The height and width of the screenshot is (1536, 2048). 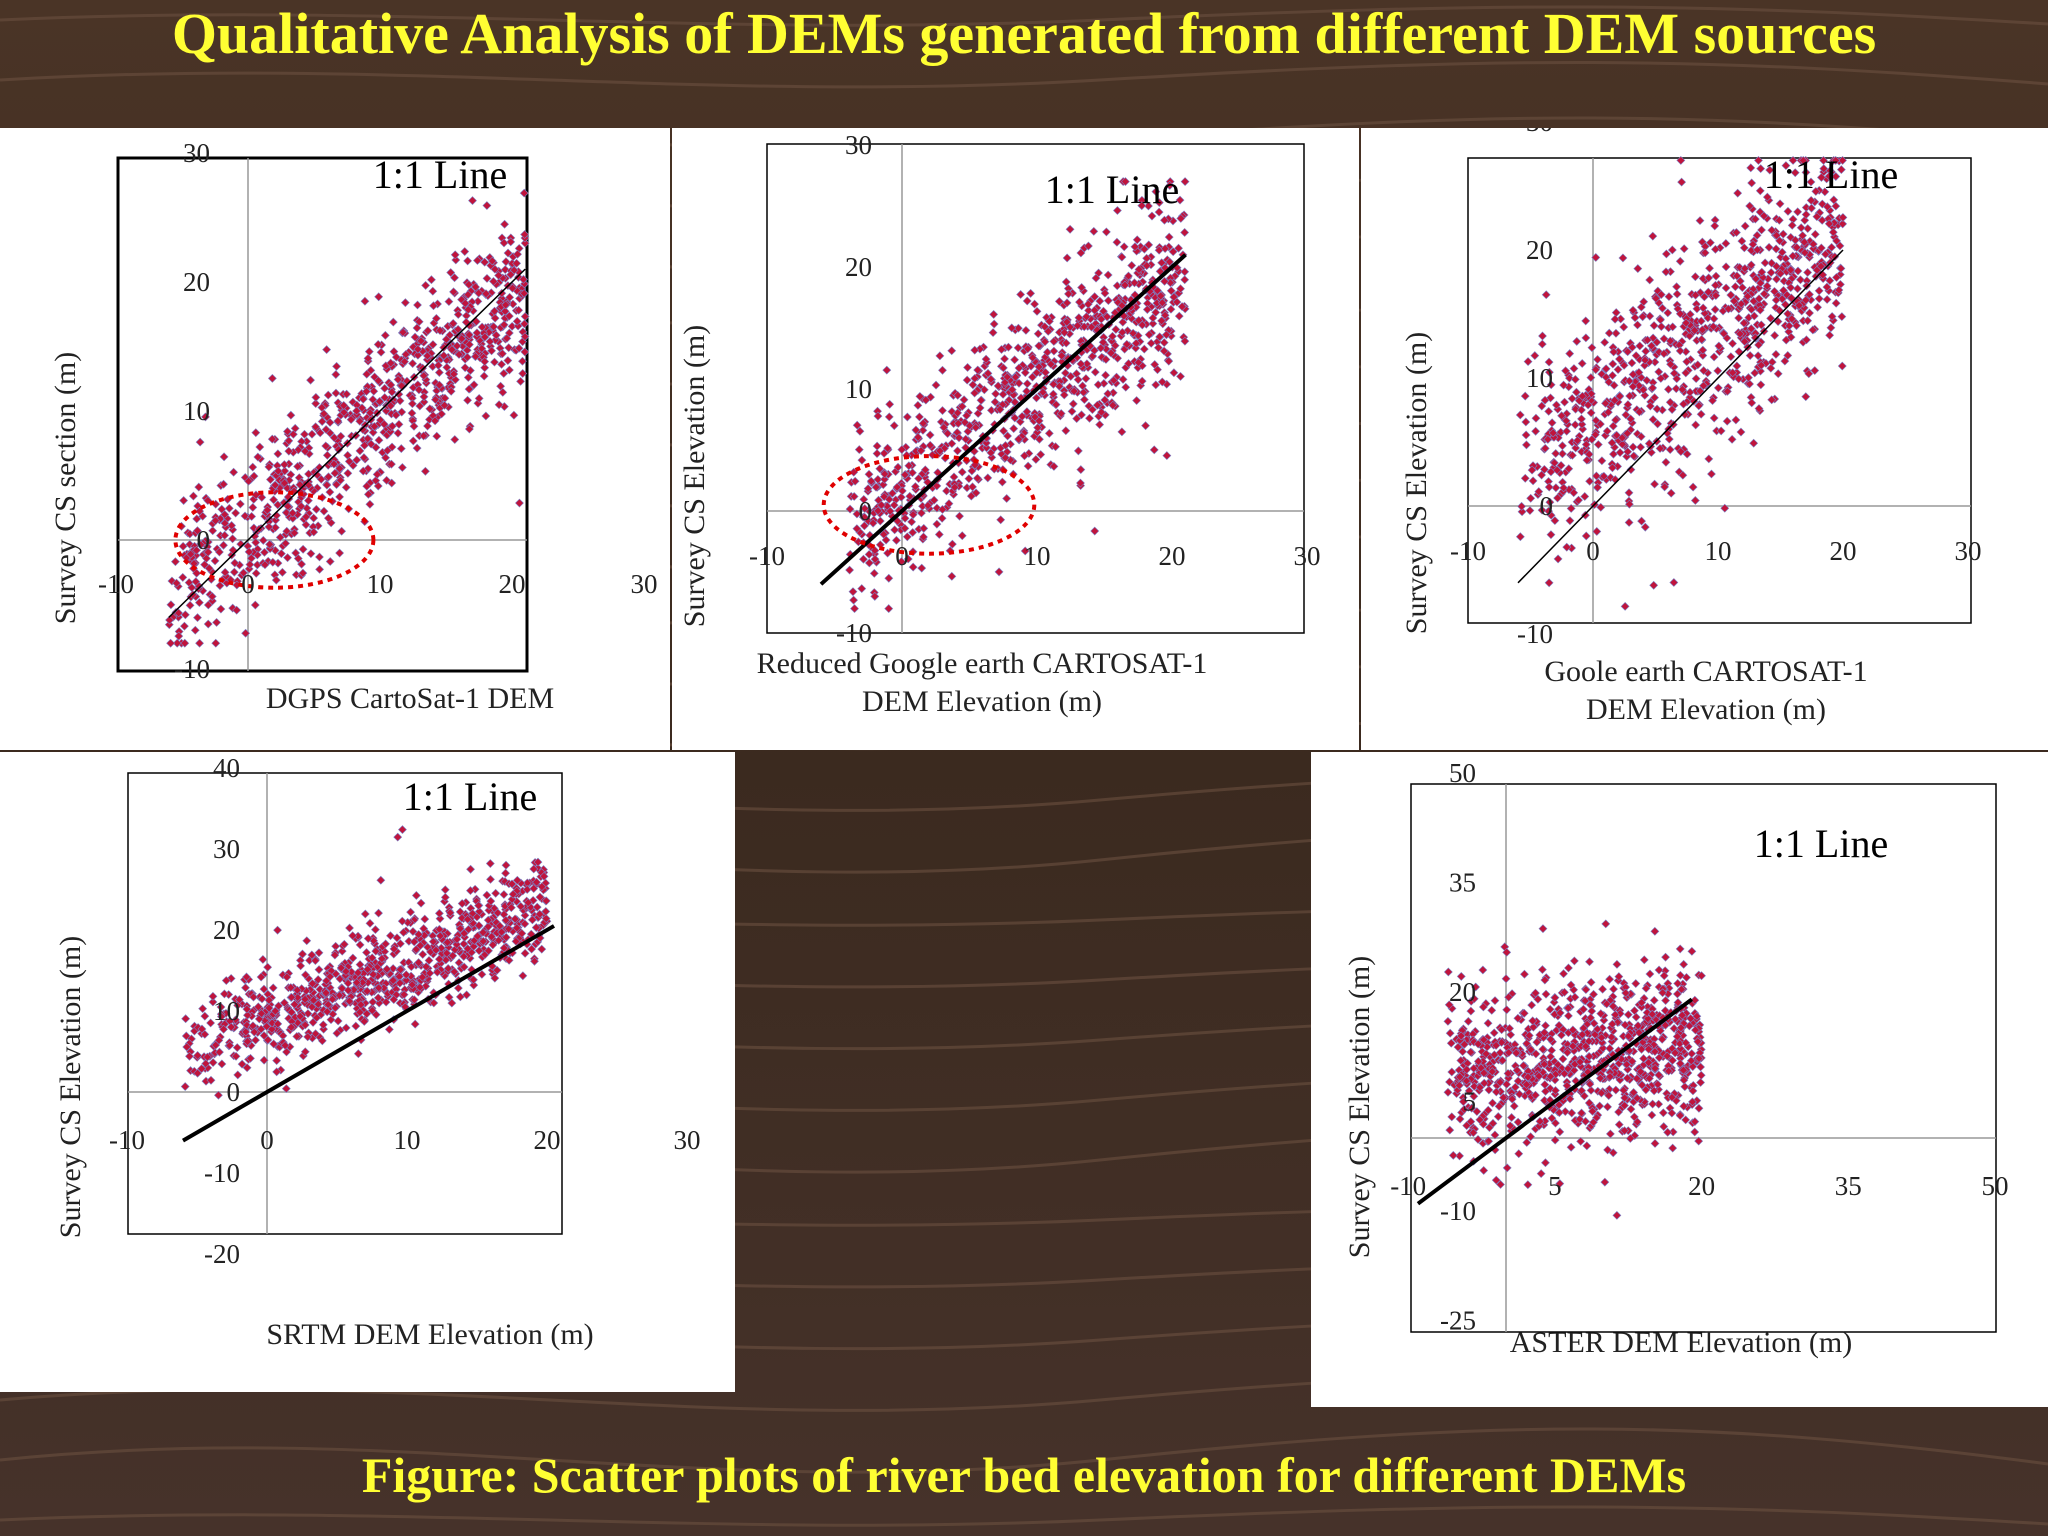 What do you see at coordinates (644, 584) in the screenshot?
I see `x-tick-label: 30` at bounding box center [644, 584].